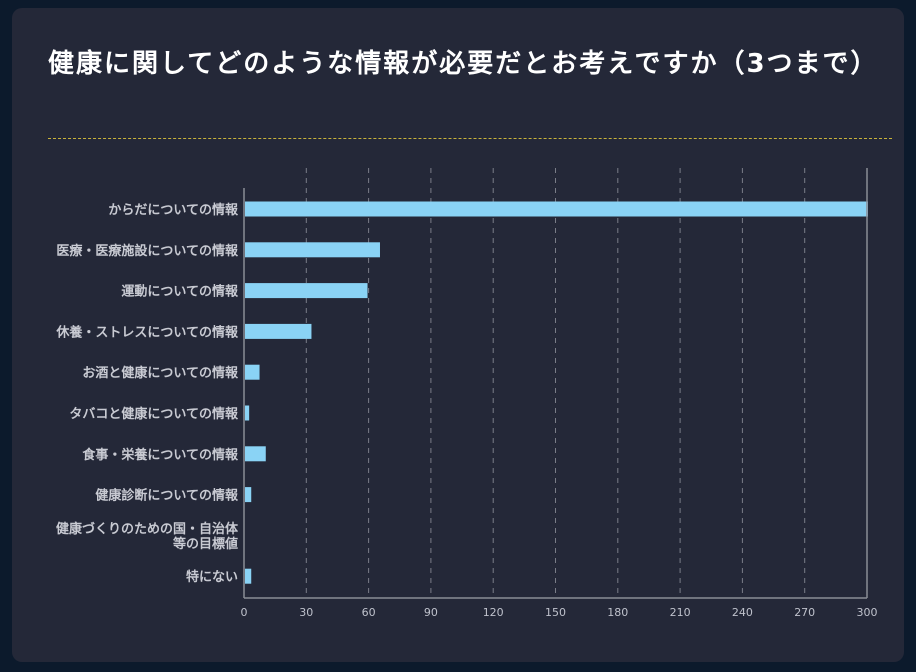 Image resolution: width=916 pixels, height=672 pixels. What do you see at coordinates (431, 612) in the screenshot?
I see `x-tick-label: 90` at bounding box center [431, 612].